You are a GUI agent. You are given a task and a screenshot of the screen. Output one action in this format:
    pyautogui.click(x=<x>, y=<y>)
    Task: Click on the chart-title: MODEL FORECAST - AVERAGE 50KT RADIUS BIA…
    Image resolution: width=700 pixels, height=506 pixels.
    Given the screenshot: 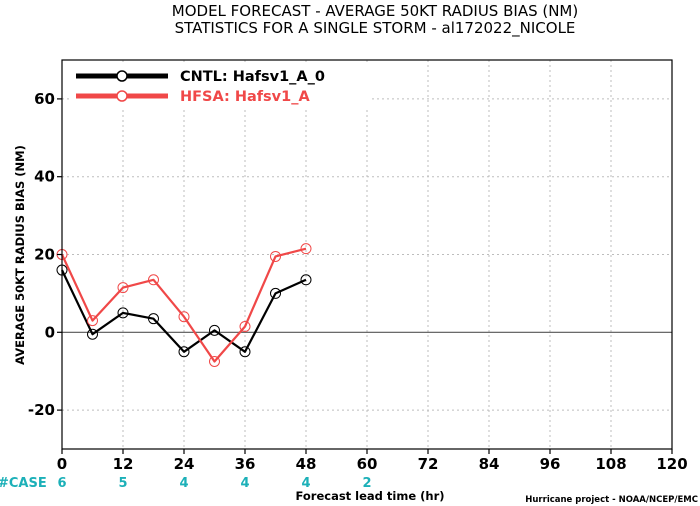 What is the action you would take?
    pyautogui.click(x=375, y=11)
    